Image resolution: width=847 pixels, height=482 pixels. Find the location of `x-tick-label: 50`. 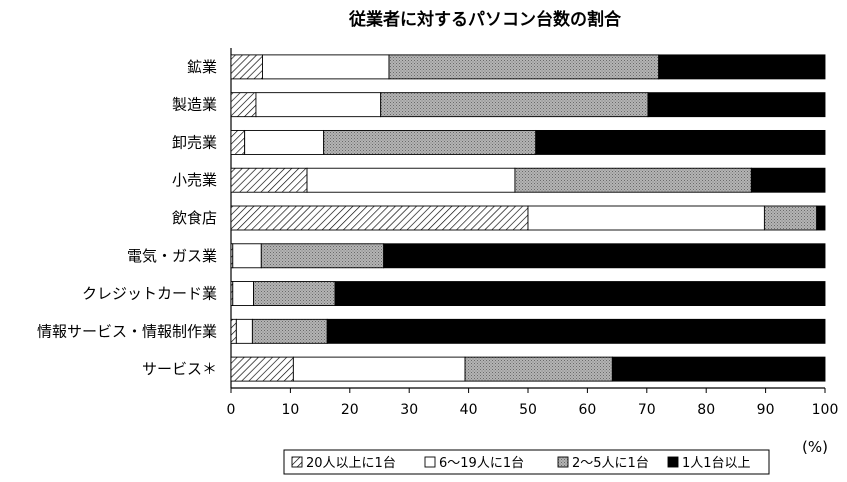

x-tick-label: 50 is located at coordinates (528, 410).